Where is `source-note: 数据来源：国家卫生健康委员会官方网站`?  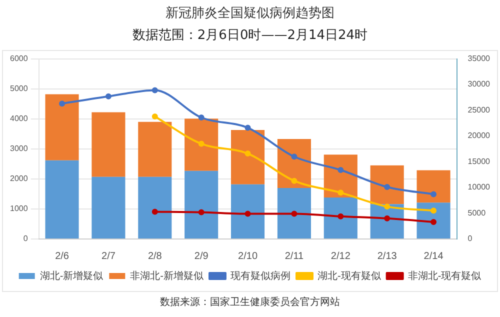 source-note: 数据来源：国家卫生健康委员会官方网站 is located at coordinates (250, 302).